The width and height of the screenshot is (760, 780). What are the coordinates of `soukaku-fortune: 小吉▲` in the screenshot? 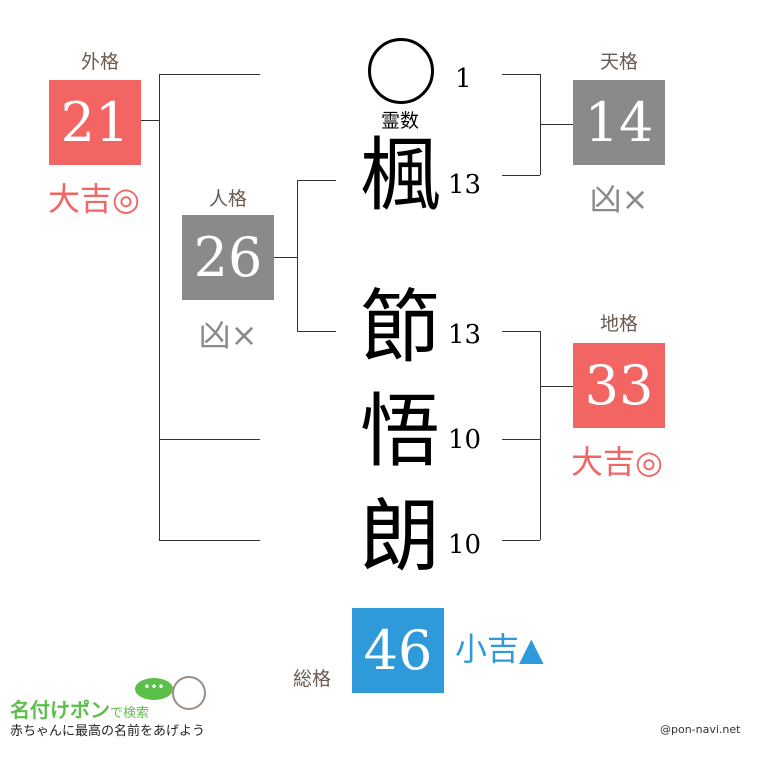 It's located at (499, 649).